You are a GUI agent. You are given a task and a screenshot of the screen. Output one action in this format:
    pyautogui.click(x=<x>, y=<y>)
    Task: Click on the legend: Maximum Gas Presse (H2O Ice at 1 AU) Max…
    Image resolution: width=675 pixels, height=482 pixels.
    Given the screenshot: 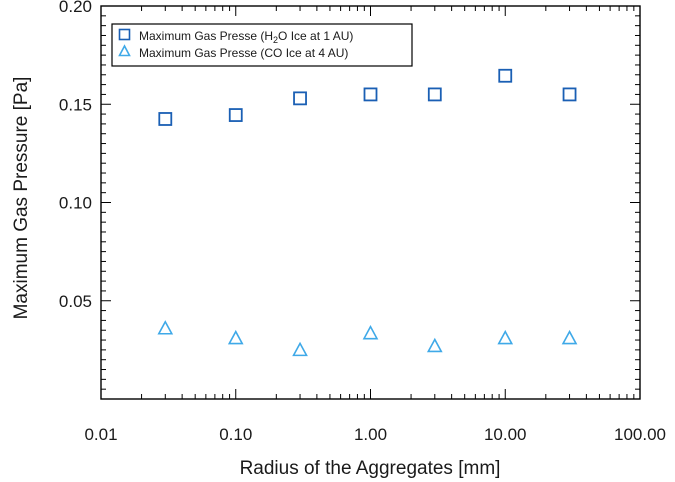 What is the action you would take?
    pyautogui.click(x=262, y=45)
    